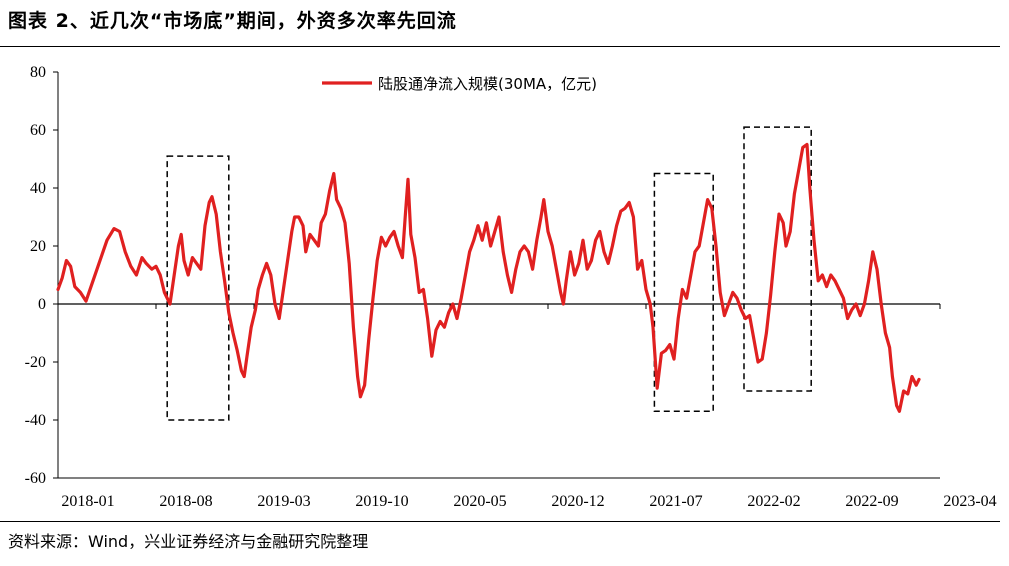  I want to click on x-tick-label: 2020-12, so click(577, 501).